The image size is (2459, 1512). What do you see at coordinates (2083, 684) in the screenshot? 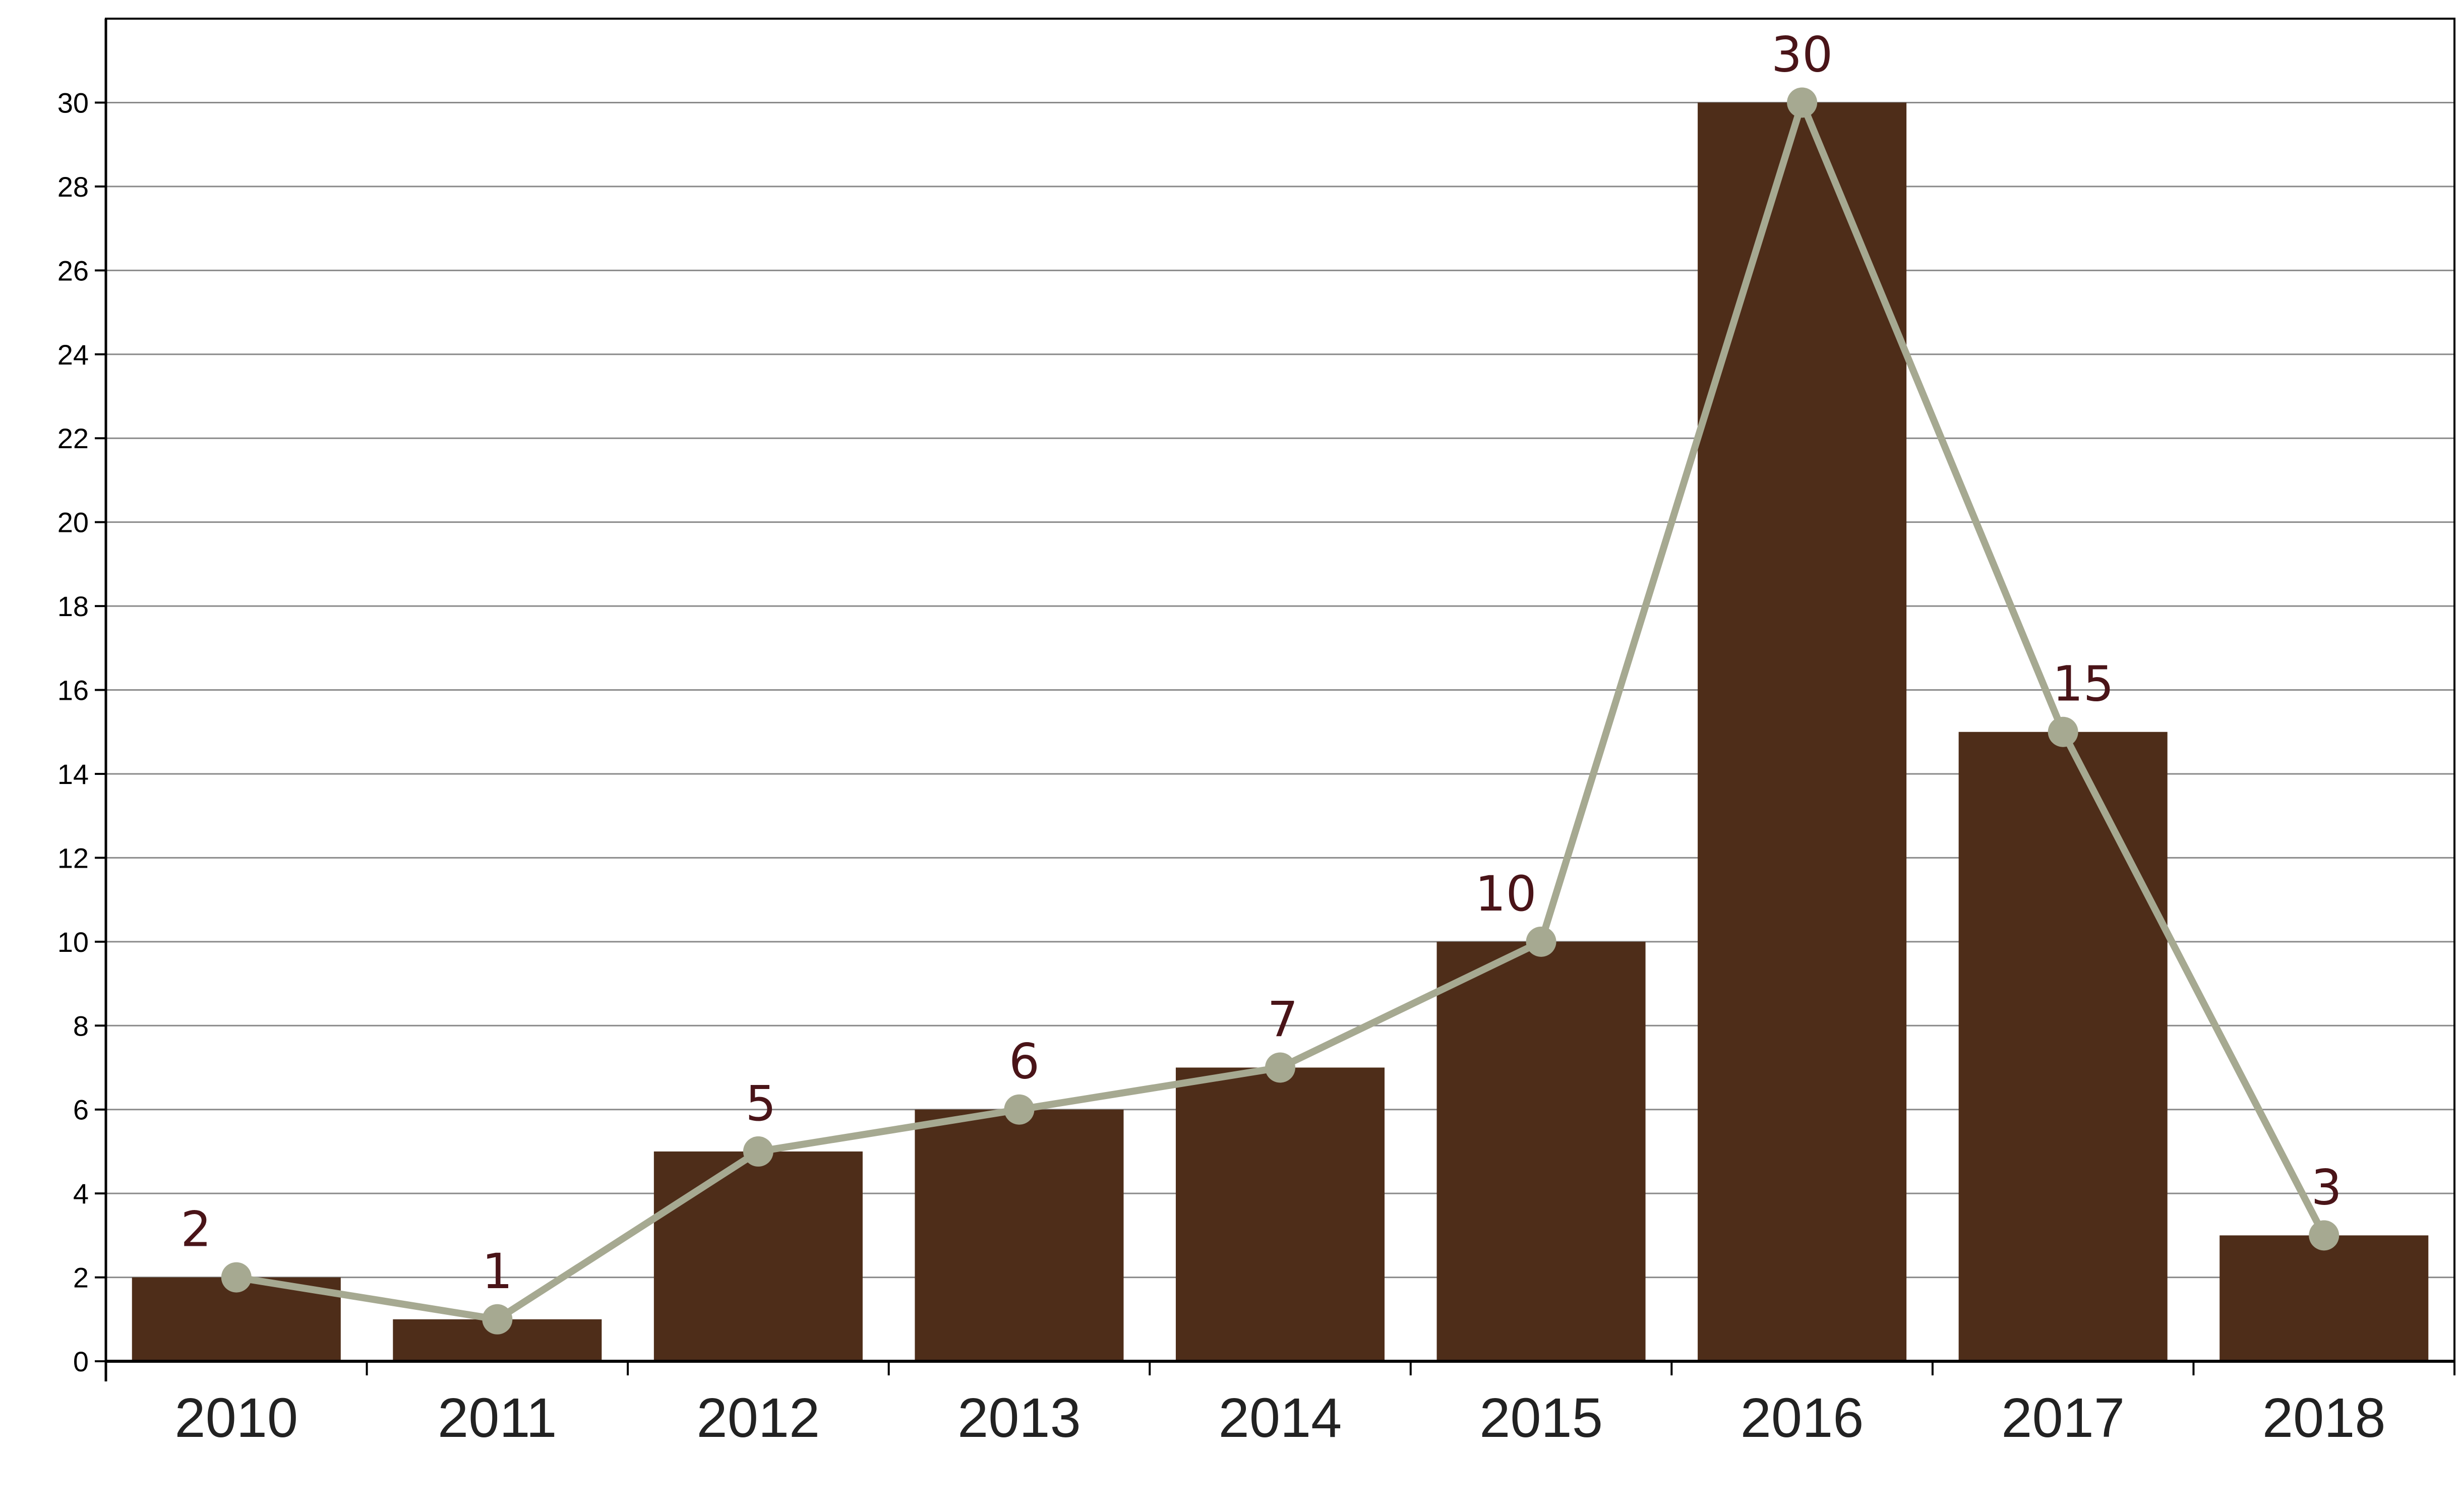
I see `data-label-2017: 15` at bounding box center [2083, 684].